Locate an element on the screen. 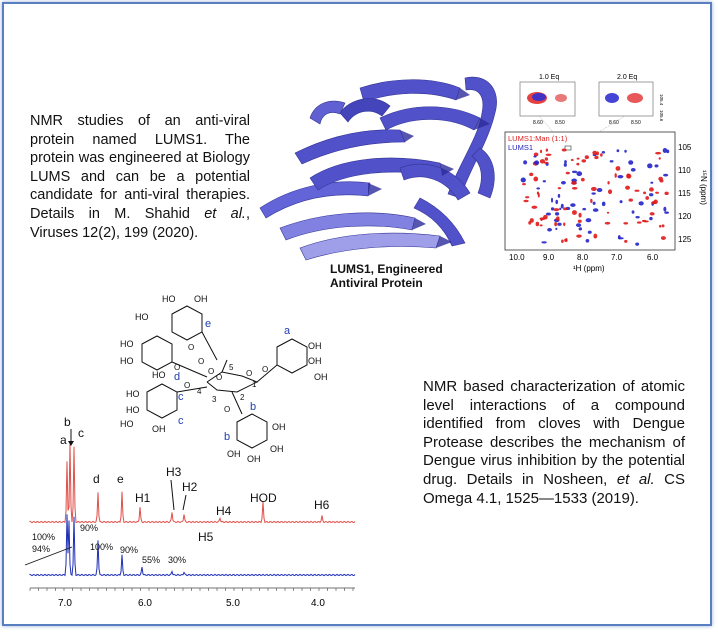  hsqc-x-tick: 6.0 is located at coordinates (653, 257).